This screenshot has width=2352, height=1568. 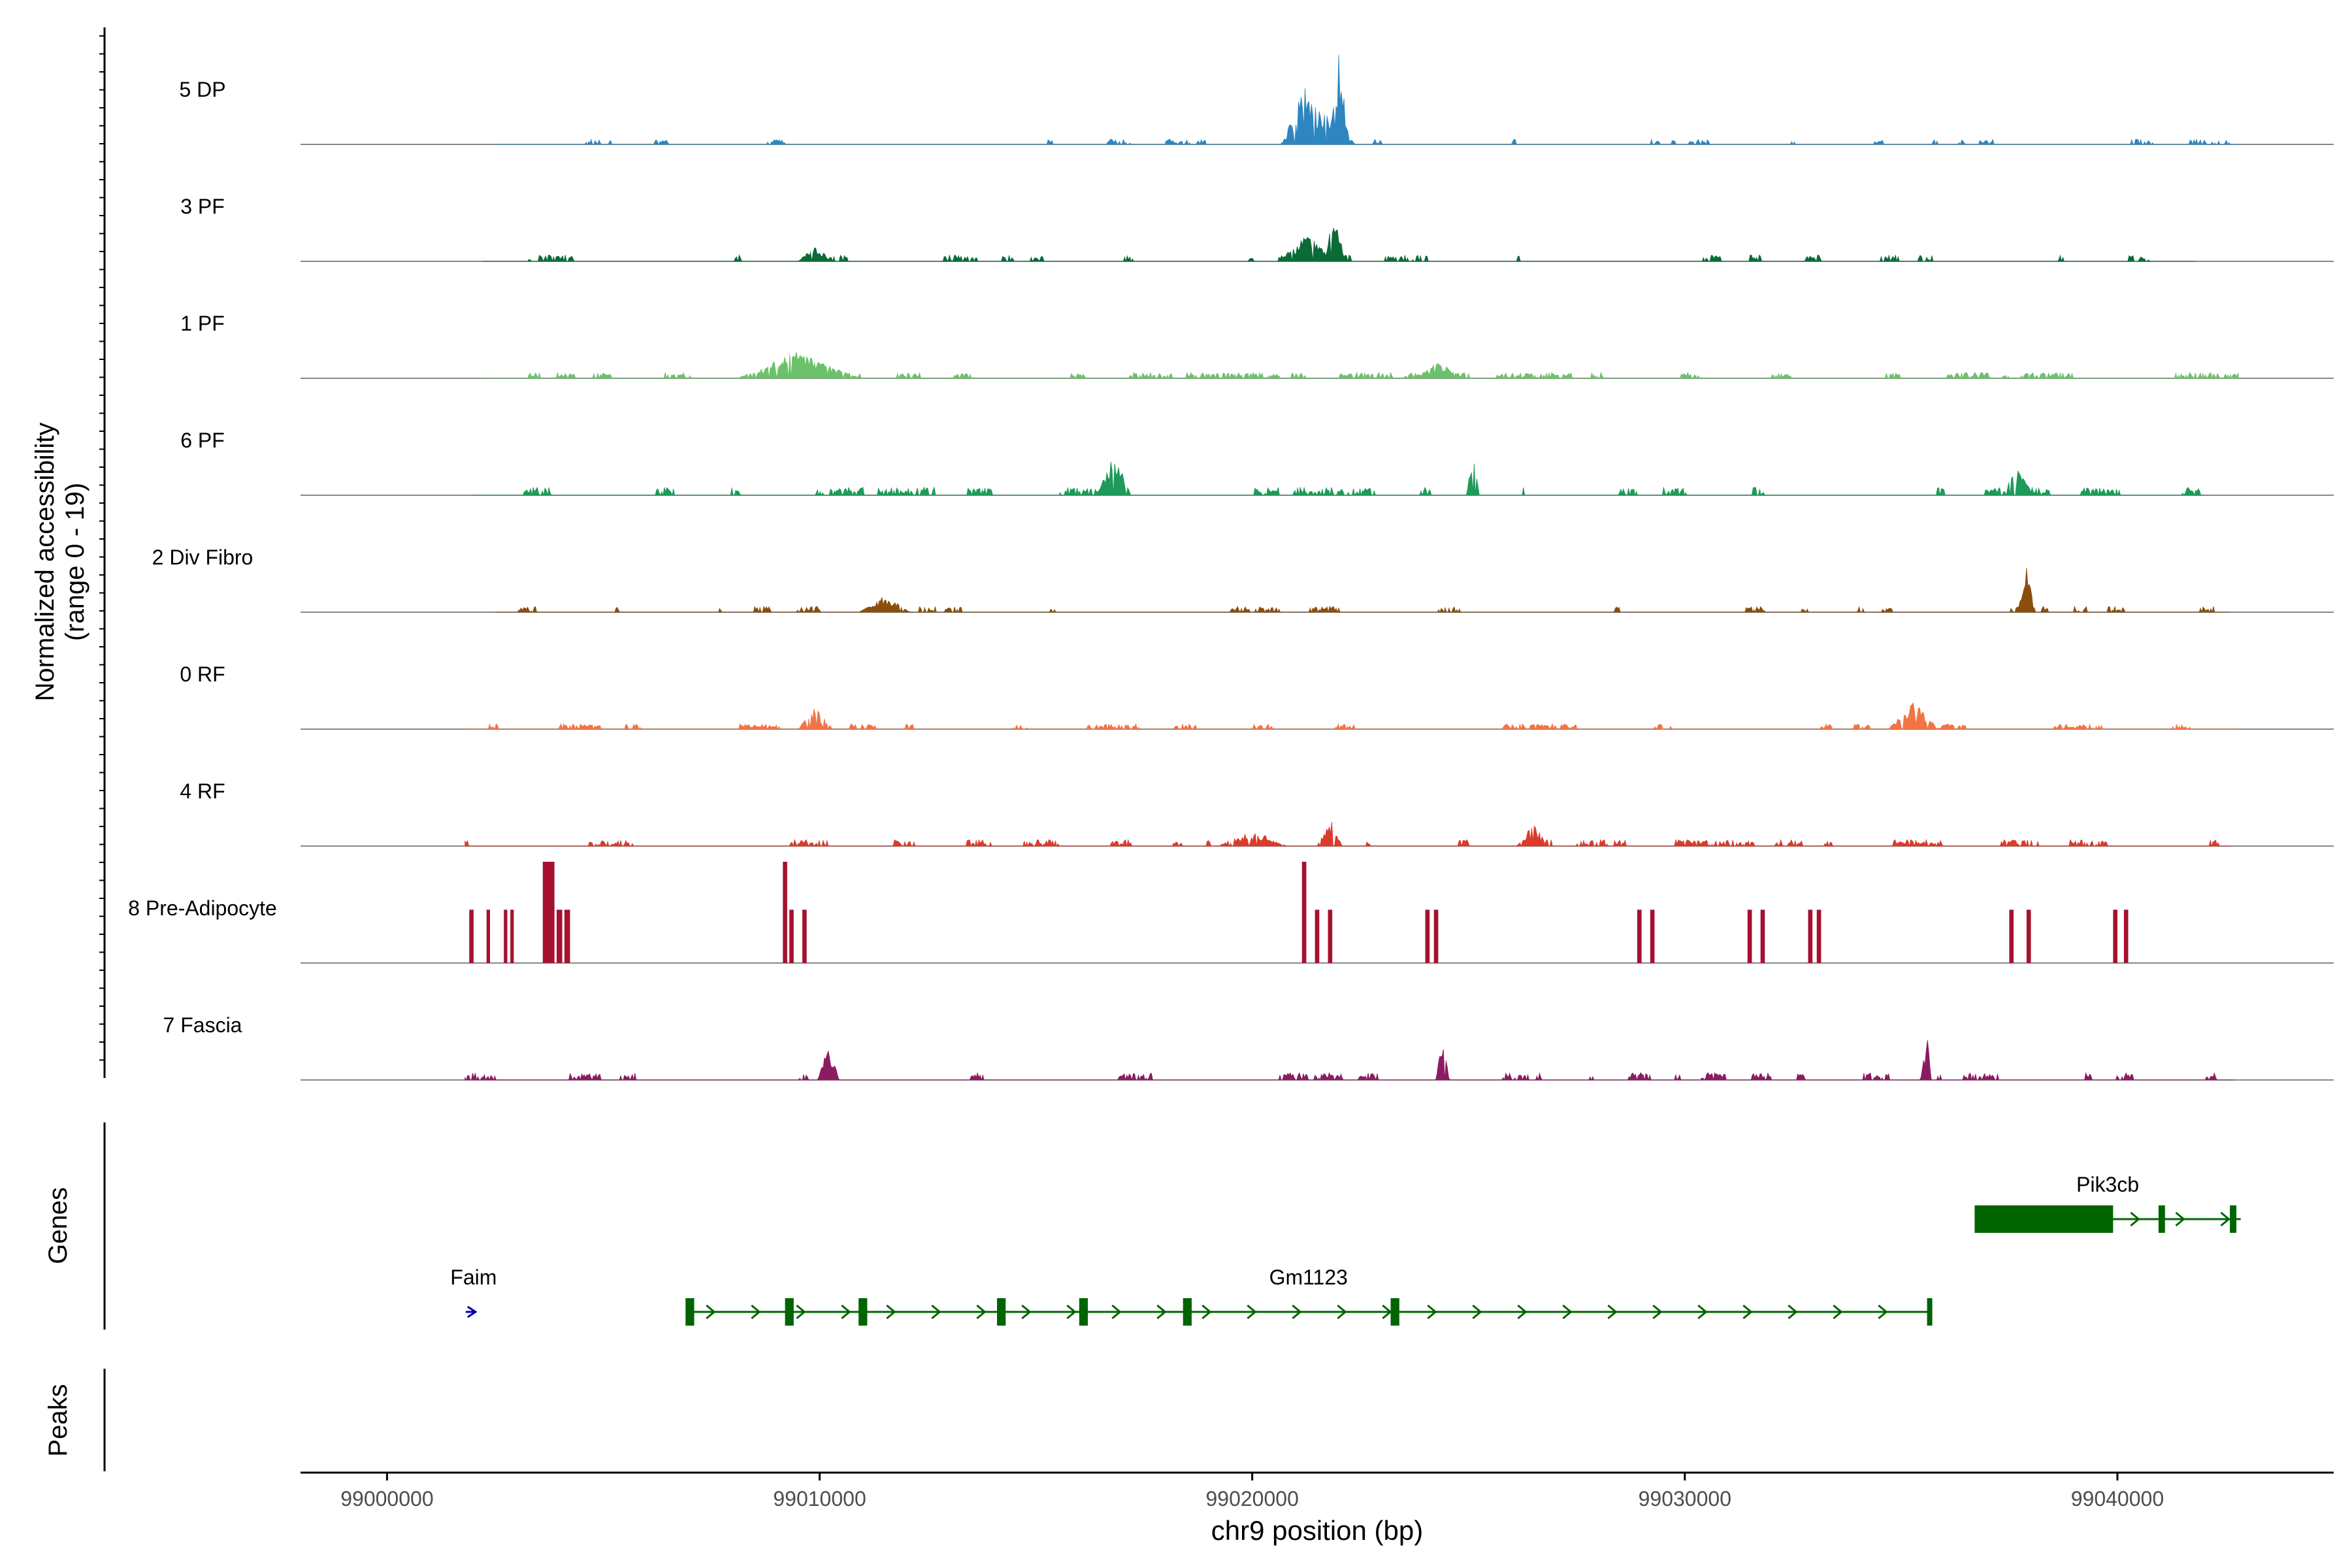 What do you see at coordinates (1309, 1312) in the screenshot?
I see `gene-gm1123` at bounding box center [1309, 1312].